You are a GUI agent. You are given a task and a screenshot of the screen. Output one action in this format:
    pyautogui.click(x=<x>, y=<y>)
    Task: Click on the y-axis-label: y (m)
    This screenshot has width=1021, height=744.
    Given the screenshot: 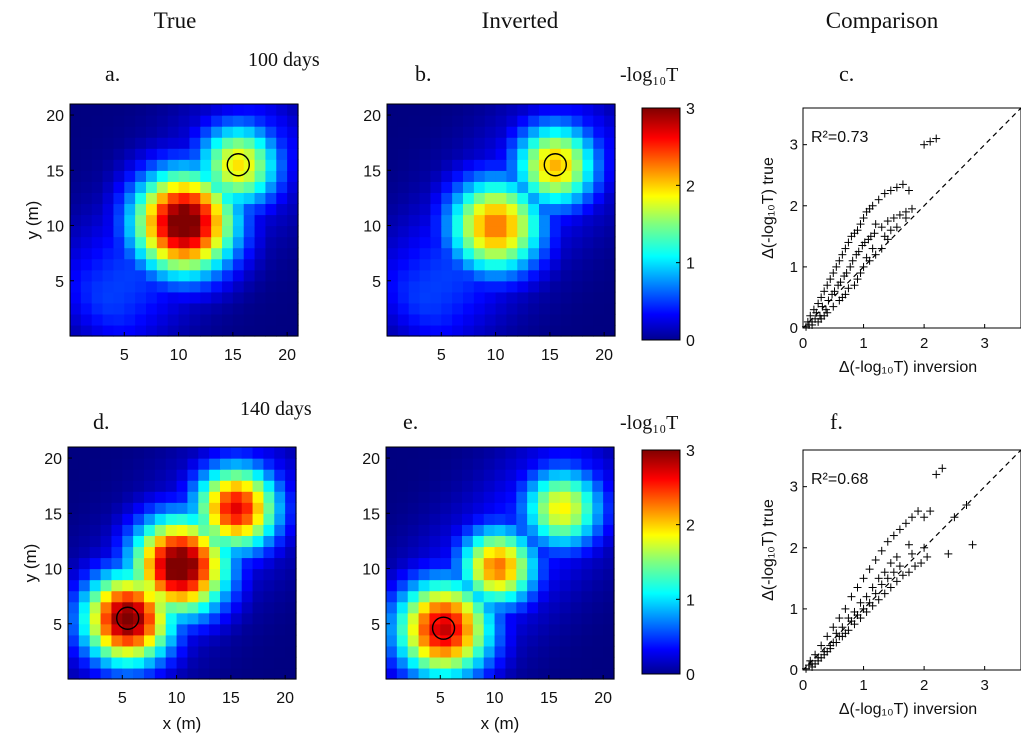 What is the action you would take?
    pyautogui.click(x=30, y=563)
    